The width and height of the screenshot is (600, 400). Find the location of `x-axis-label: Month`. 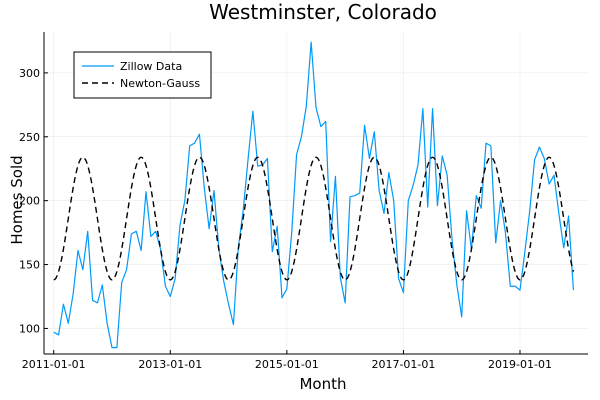

x-axis-label: Month is located at coordinates (322, 384).